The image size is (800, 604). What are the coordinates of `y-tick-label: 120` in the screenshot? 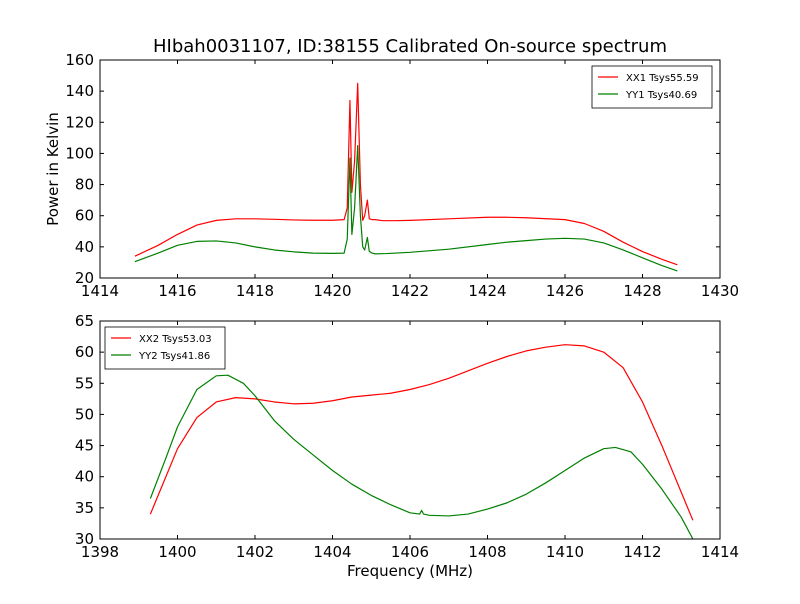 It's located at (79, 122).